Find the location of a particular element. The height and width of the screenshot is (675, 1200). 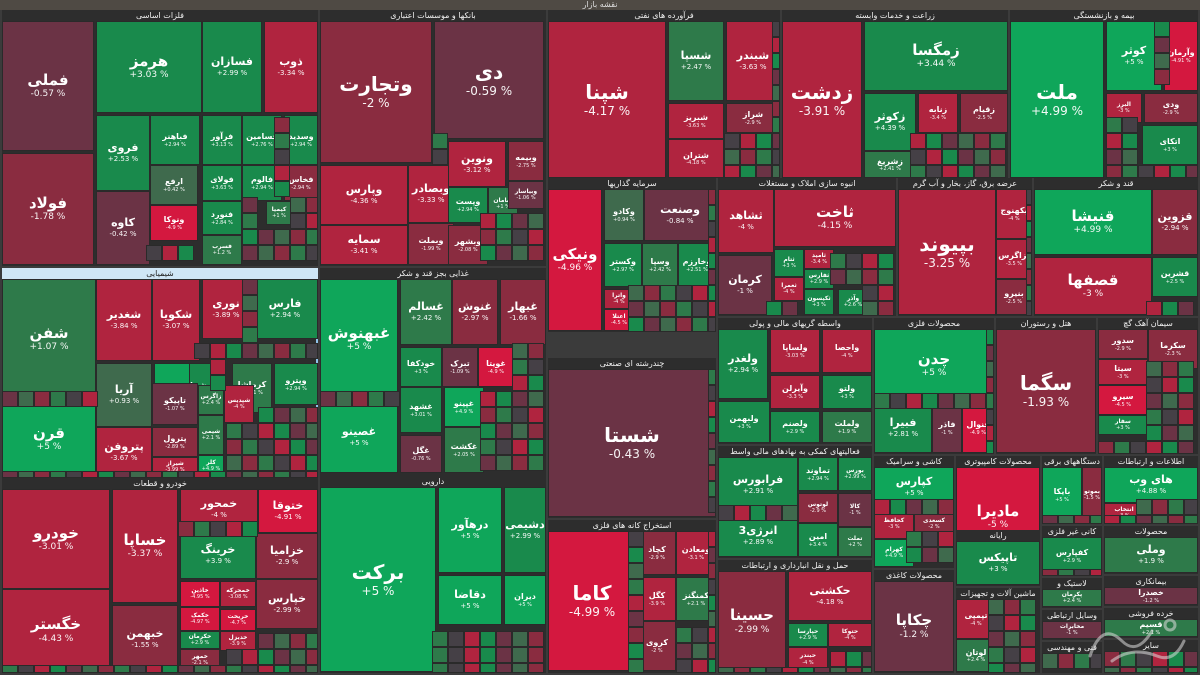

symbol-tile: غبهنوش +5 % is located at coordinates (359, 339).